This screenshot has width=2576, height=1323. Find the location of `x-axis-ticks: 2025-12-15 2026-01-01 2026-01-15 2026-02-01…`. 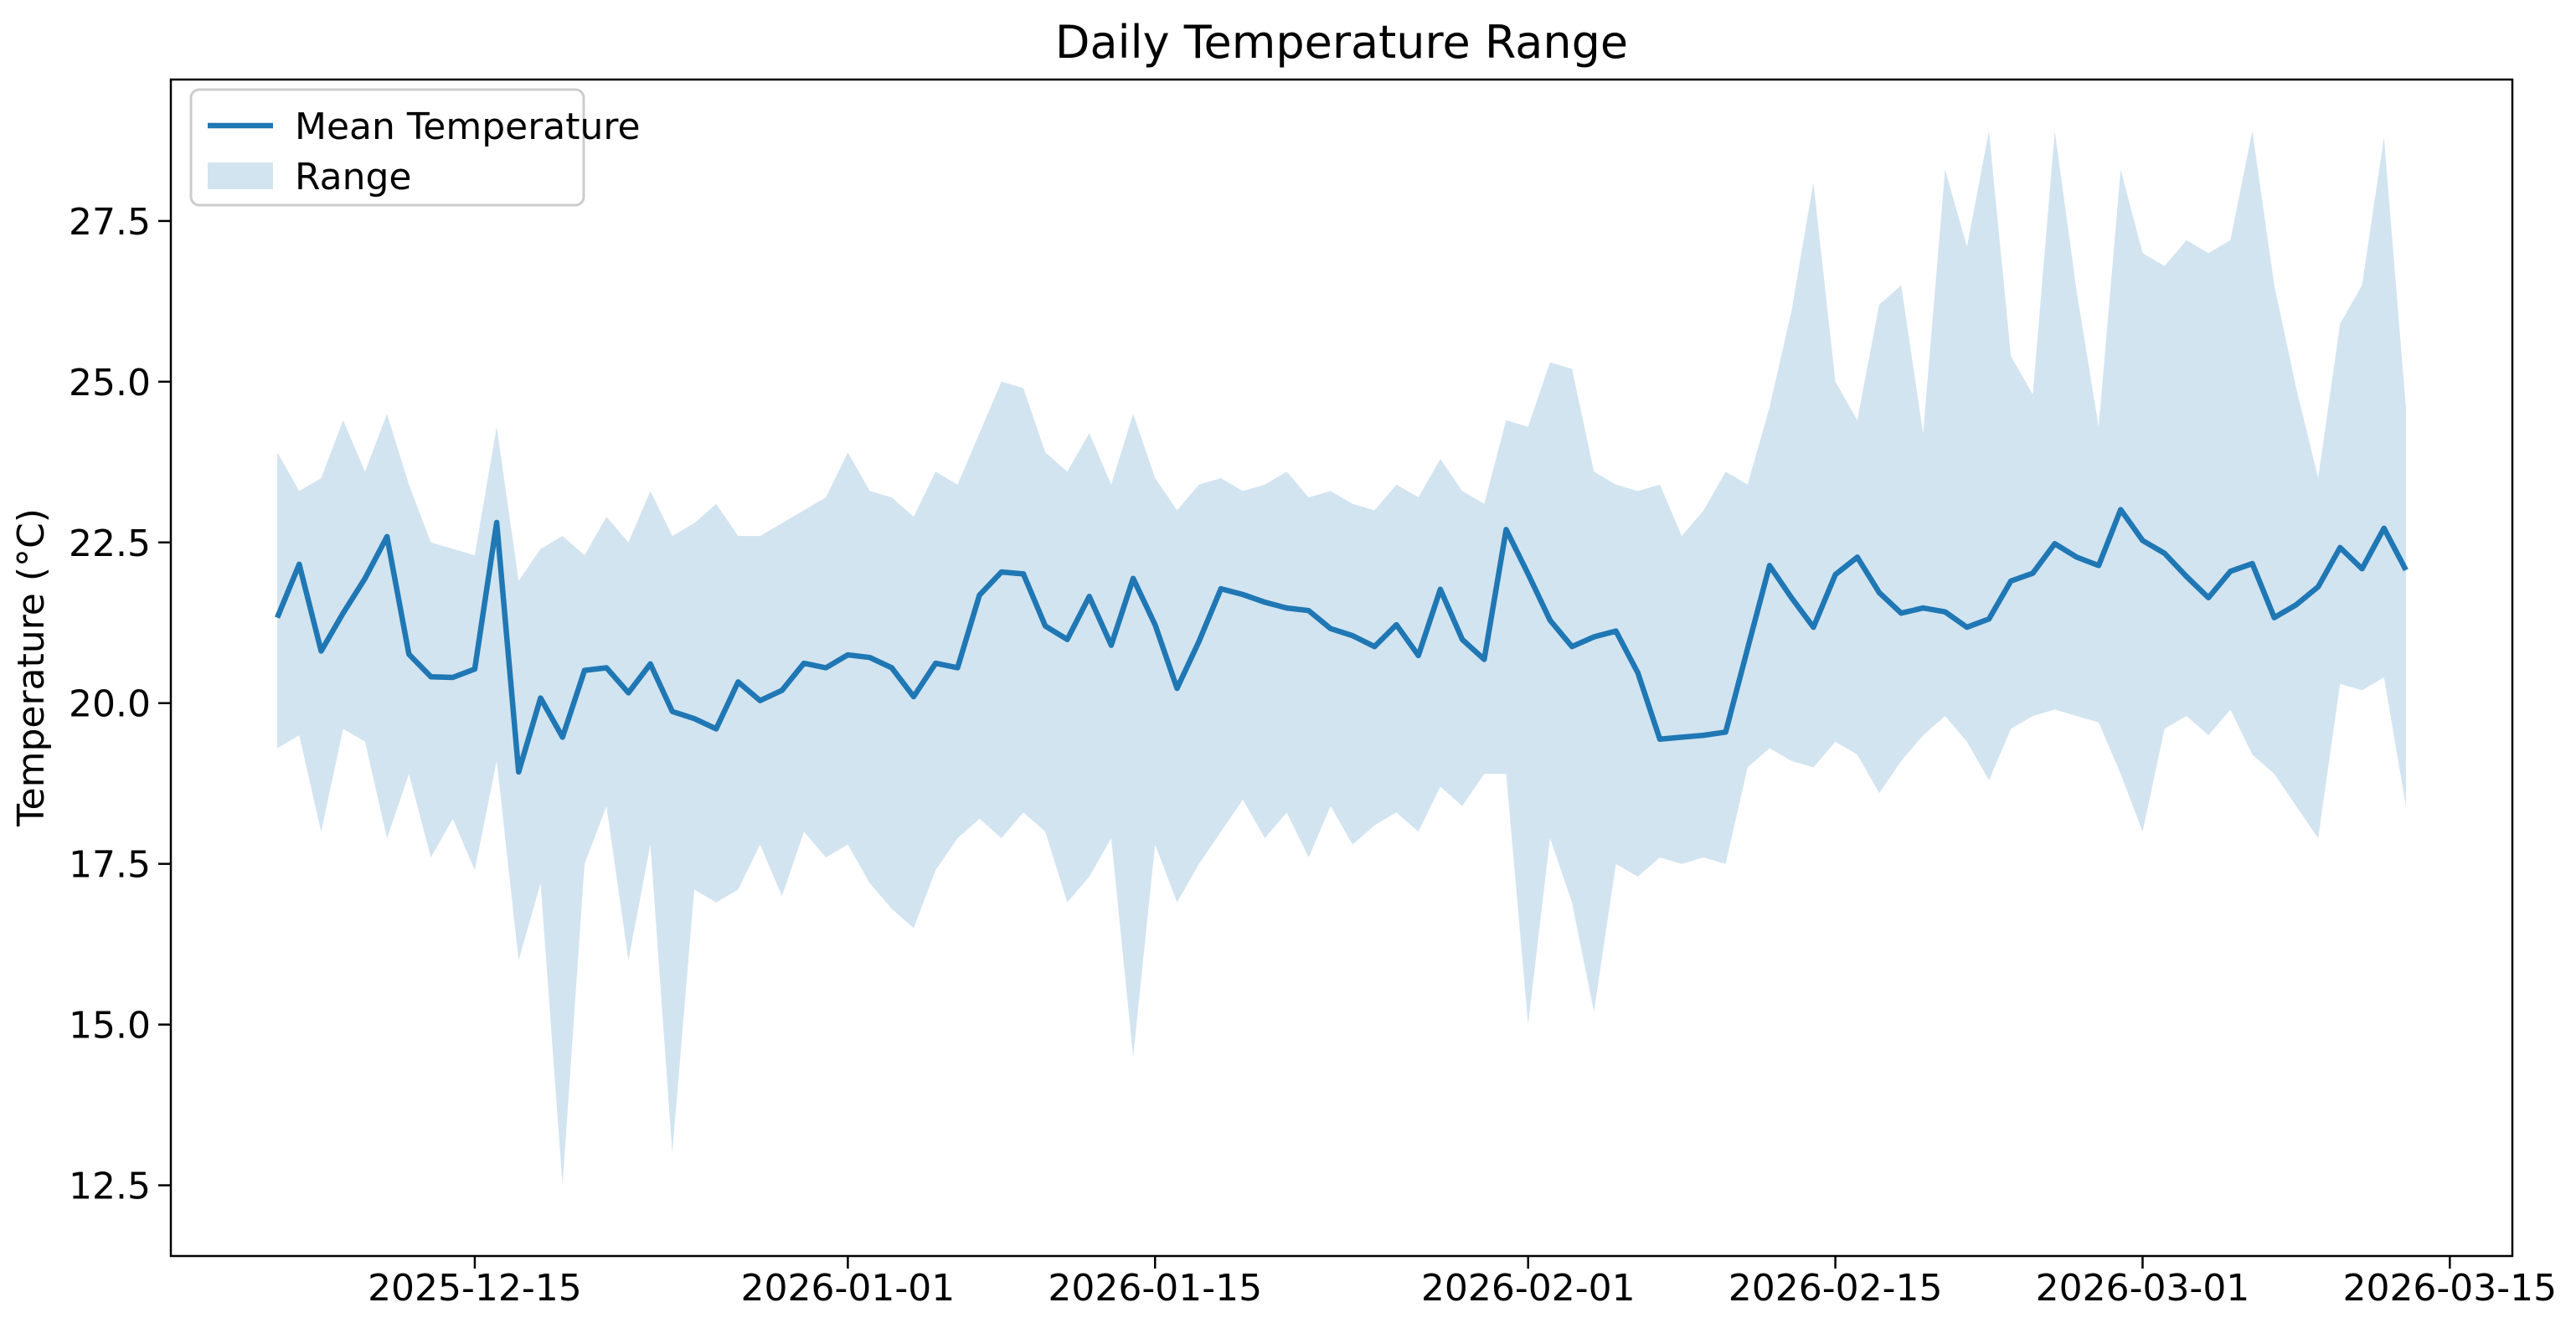

x-axis-ticks: 2025-12-15 2026-01-01 2026-01-15 2026-02-01… is located at coordinates (1462, 1283).